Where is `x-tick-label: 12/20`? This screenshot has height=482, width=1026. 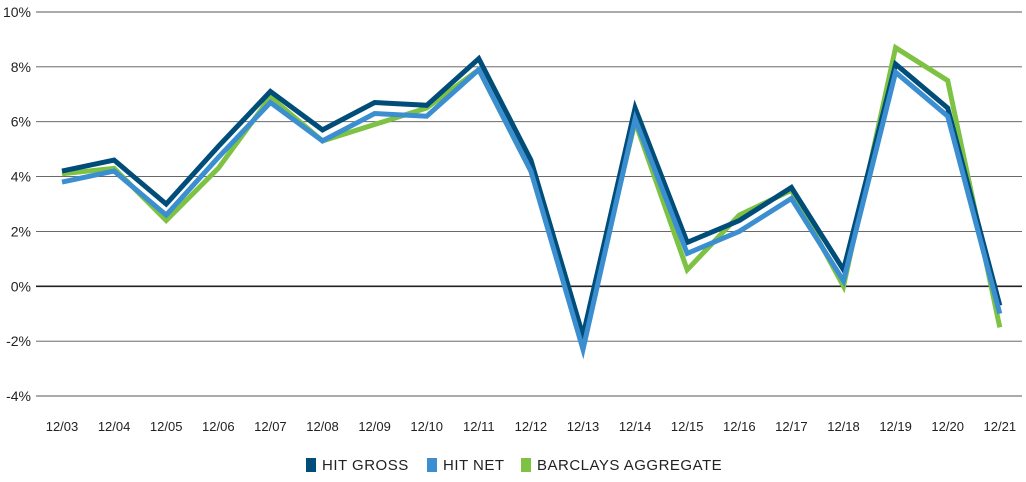 x-tick-label: 12/20 is located at coordinates (947, 426).